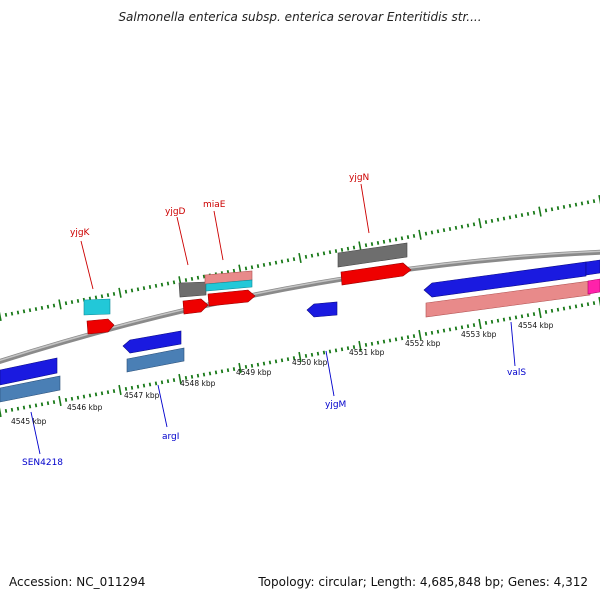 The image size is (600, 600). I want to click on gene-label-valS: valS, so click(516, 373).